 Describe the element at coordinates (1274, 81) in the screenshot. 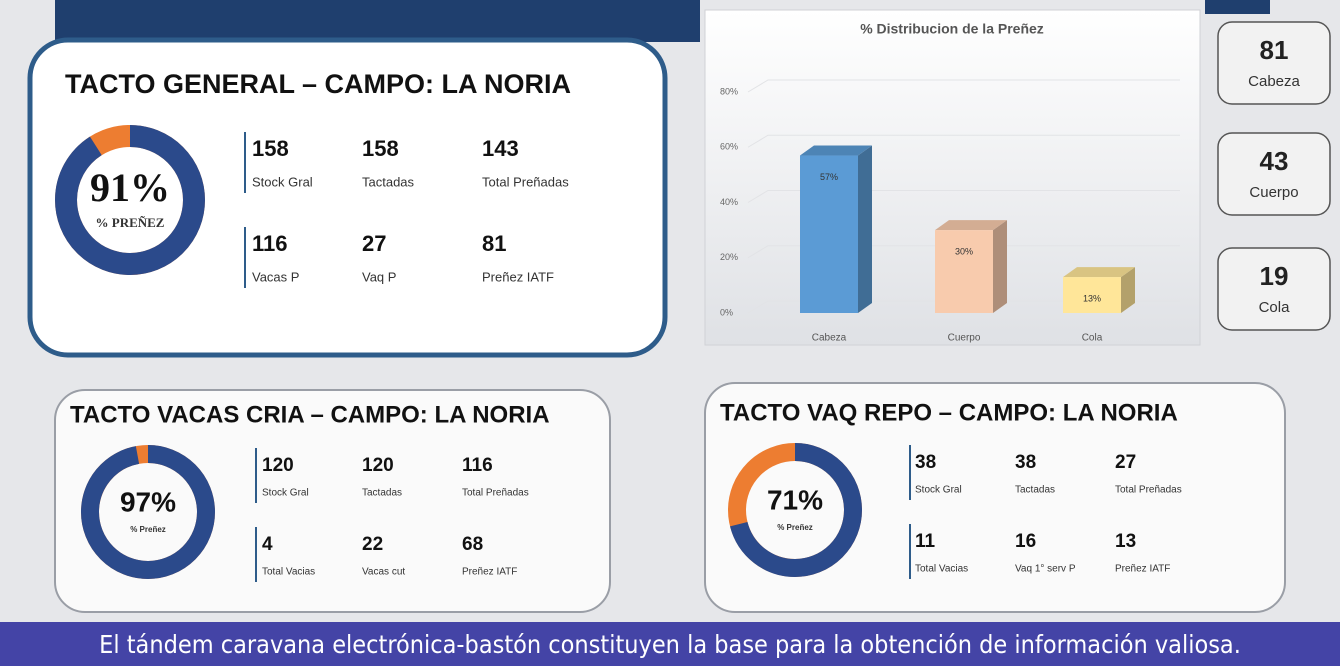

I see `side-box-label: Cabeza` at that location.